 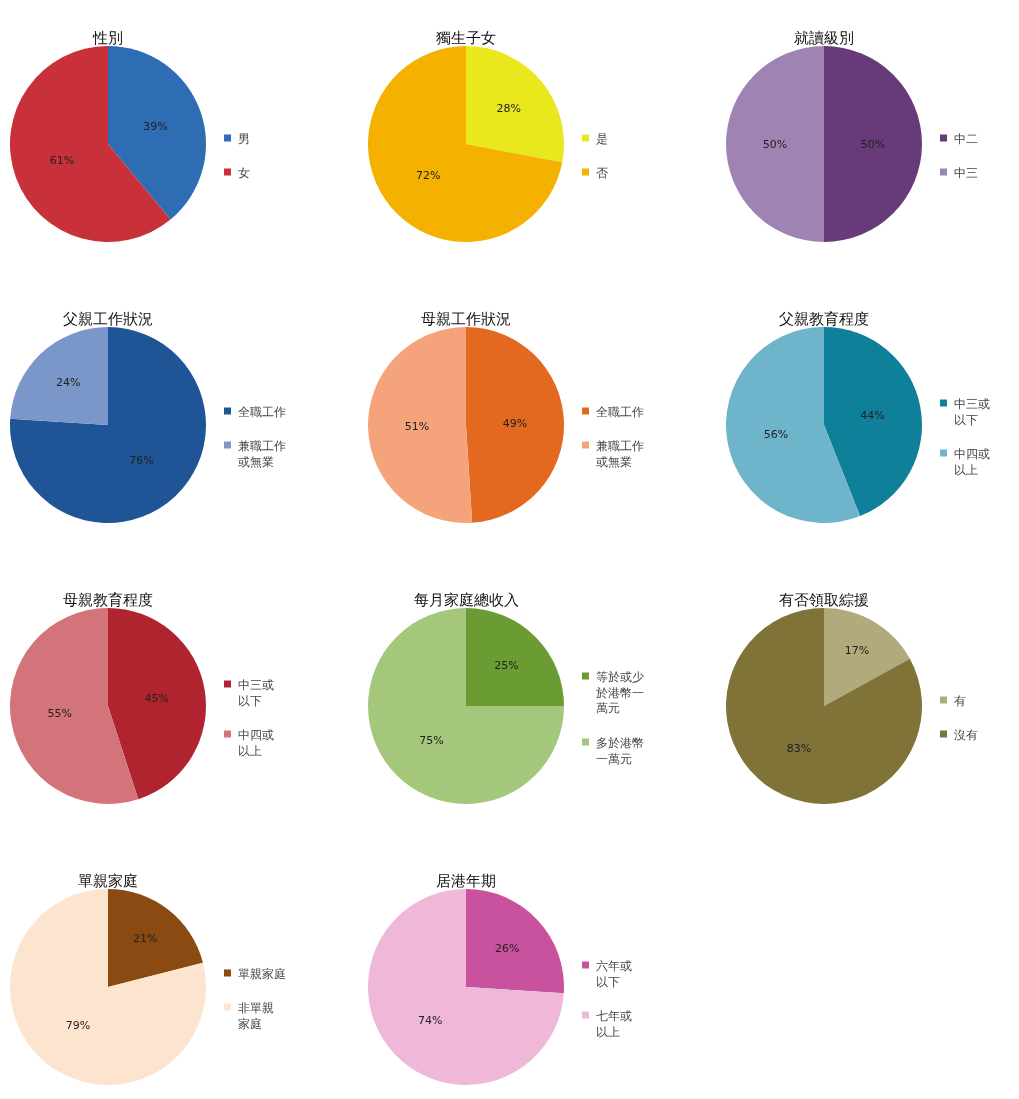 What do you see at coordinates (507, 948) in the screenshot?
I see `data-label: 26%` at bounding box center [507, 948].